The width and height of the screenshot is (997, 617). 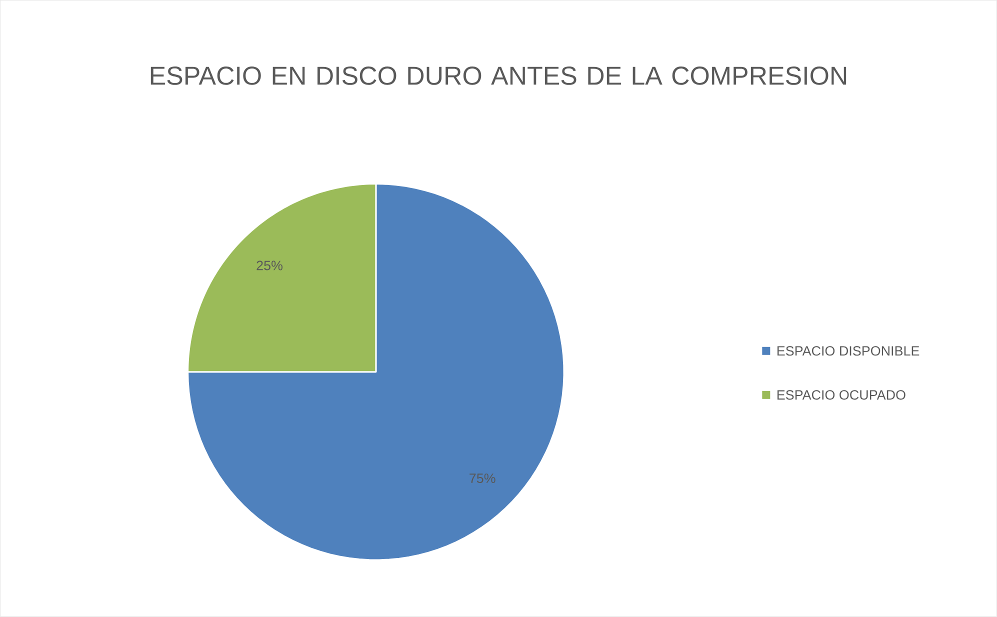 I want to click on data-label: 75%, so click(x=483, y=479).